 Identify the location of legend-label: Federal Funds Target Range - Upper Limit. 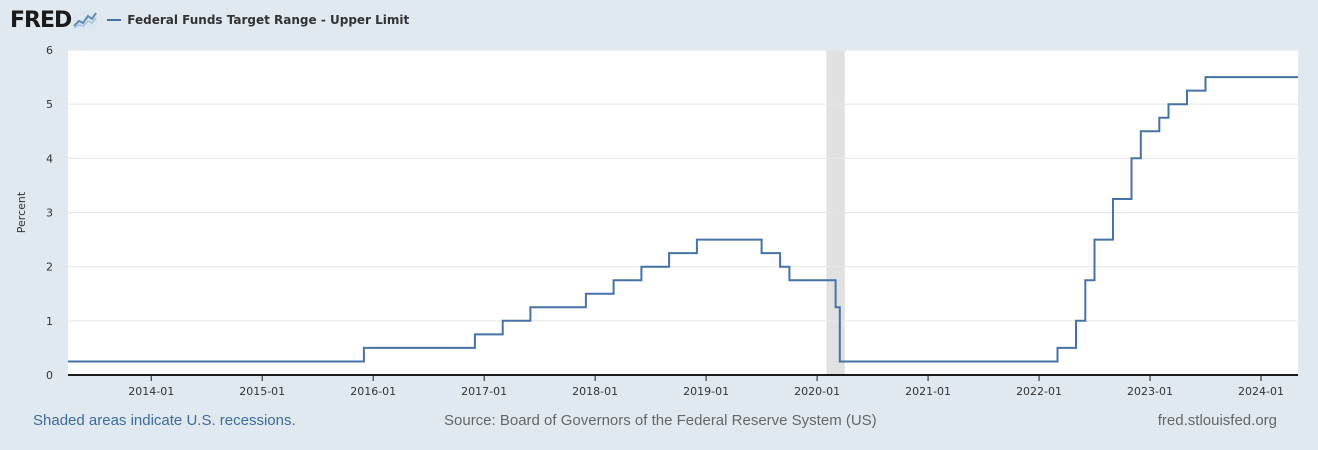
(268, 20).